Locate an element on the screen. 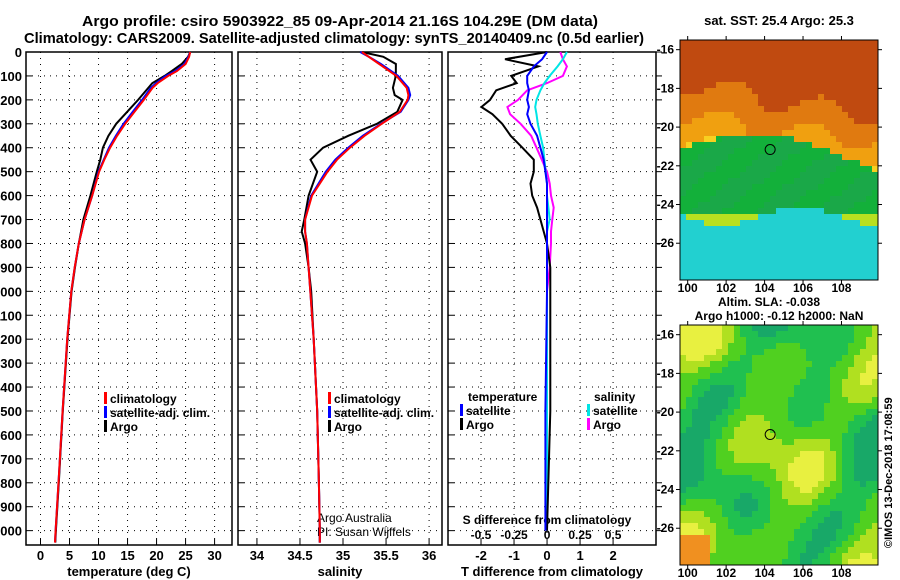 The height and width of the screenshot is (580, 900). x-tick-label: 10 is located at coordinates (98, 555).